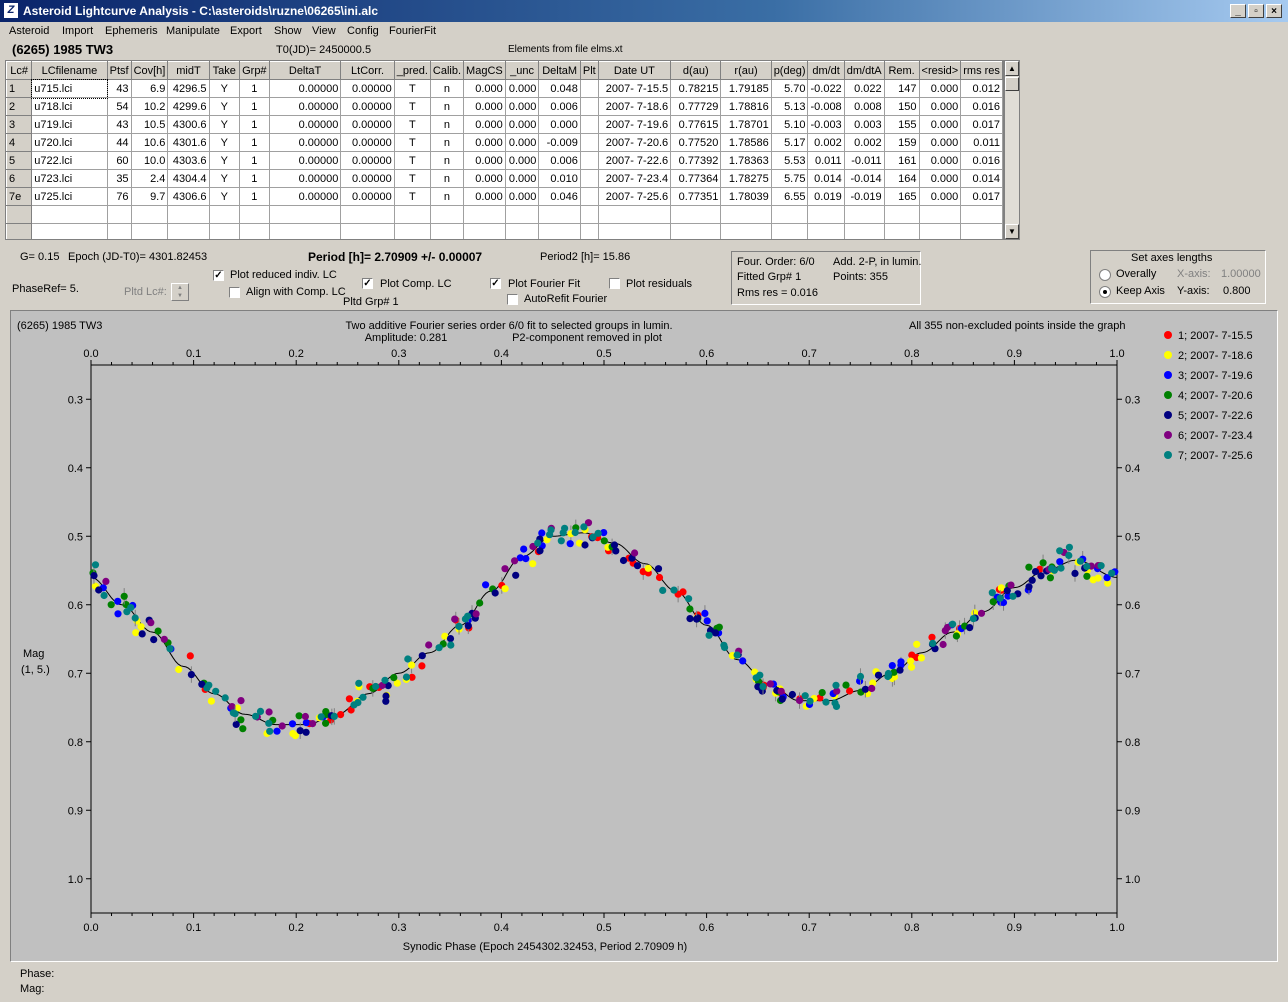 This screenshot has width=1288, height=1002. Describe the element at coordinates (150, 196) in the screenshot. I see `table-cell: 9.7` at that location.